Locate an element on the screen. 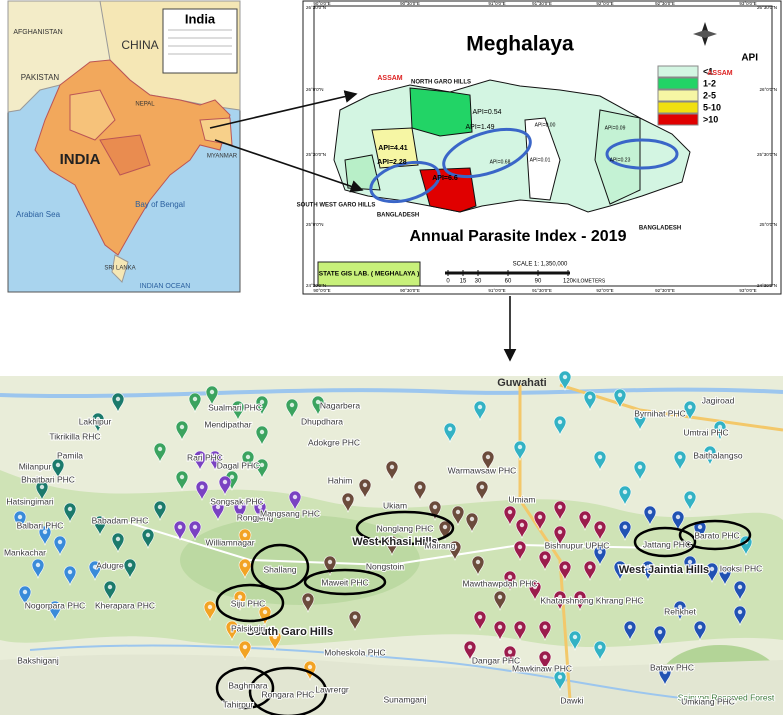  place-label: Pālsikgiri is located at coordinates (248, 628).